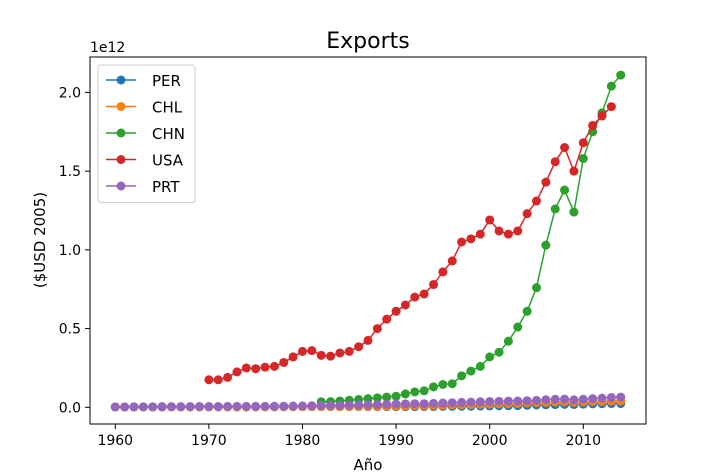 The image size is (719, 476). What do you see at coordinates (303, 441) in the screenshot?
I see `x-tick-label: 1980` at bounding box center [303, 441].